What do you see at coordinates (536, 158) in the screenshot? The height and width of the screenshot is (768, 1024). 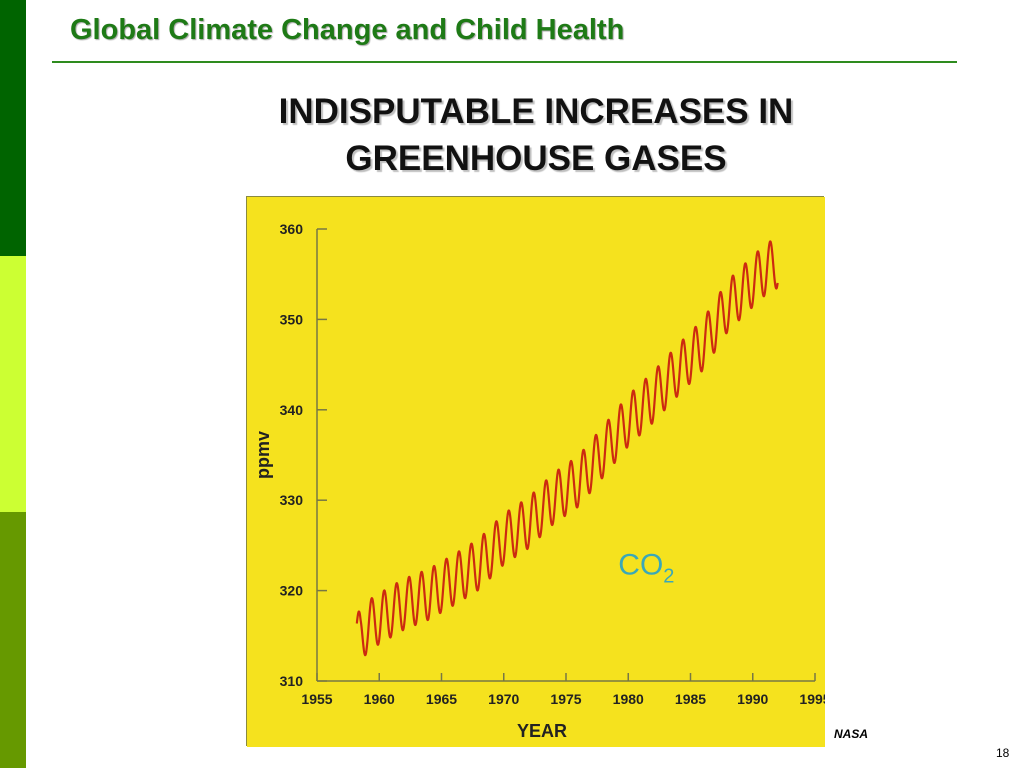 I see `slide-title-line2: GREENHOUSE GASES` at bounding box center [536, 158].